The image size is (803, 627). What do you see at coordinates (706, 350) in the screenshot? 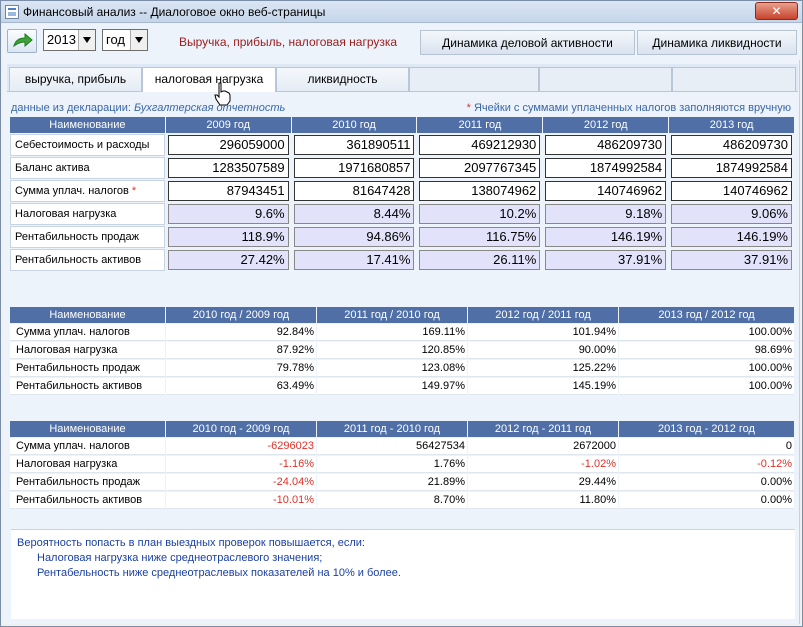
I see `table-cell: 98.69%` at bounding box center [706, 350].